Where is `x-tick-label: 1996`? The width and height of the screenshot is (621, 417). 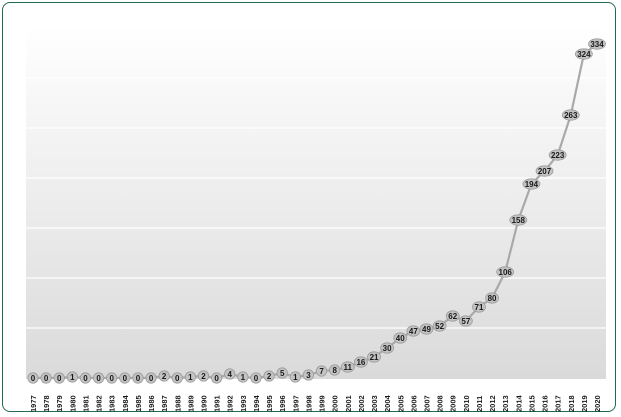
x-tick-label: 1996 is located at coordinates (282, 403).